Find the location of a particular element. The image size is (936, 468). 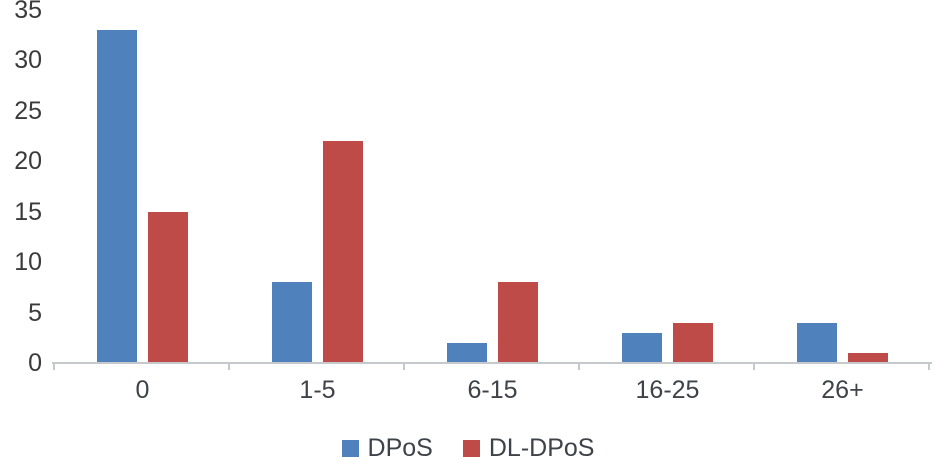

y-tick-label: 5 is located at coordinates (35, 312).